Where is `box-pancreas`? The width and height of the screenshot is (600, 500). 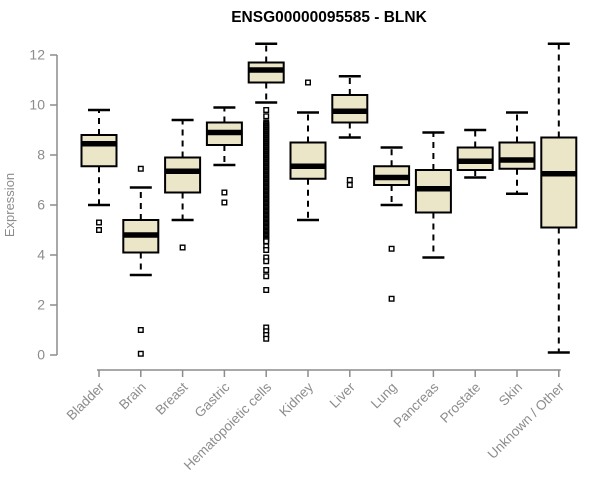 box-pancreas is located at coordinates (433, 195).